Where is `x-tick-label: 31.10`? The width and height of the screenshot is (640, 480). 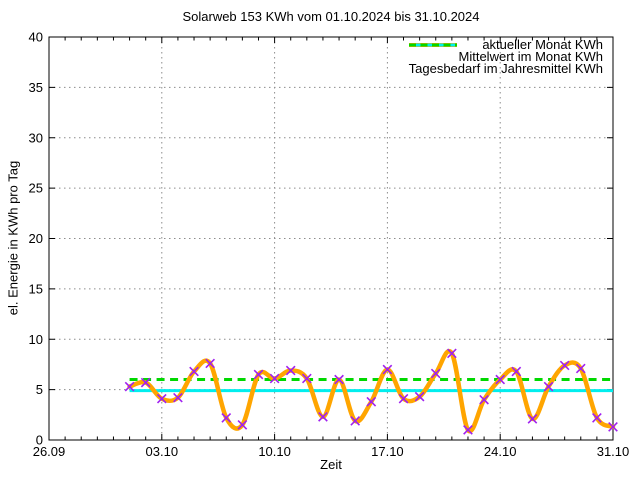 x-tick-label: 31.10 is located at coordinates (613, 451).